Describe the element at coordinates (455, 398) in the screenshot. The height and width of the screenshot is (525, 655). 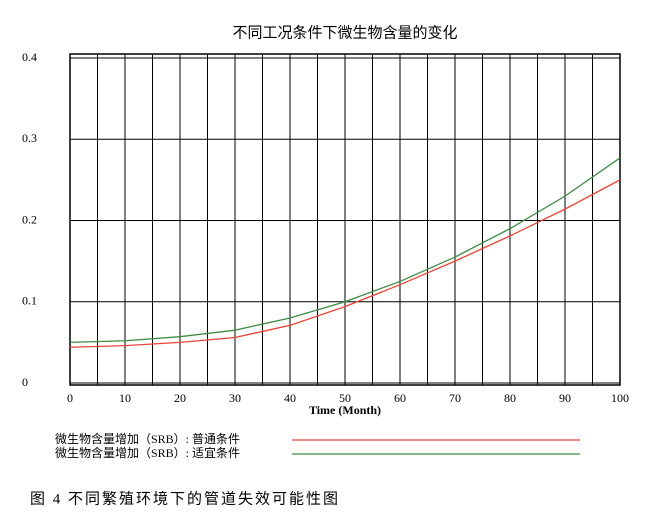
I see `x-tick-label: 70` at that location.